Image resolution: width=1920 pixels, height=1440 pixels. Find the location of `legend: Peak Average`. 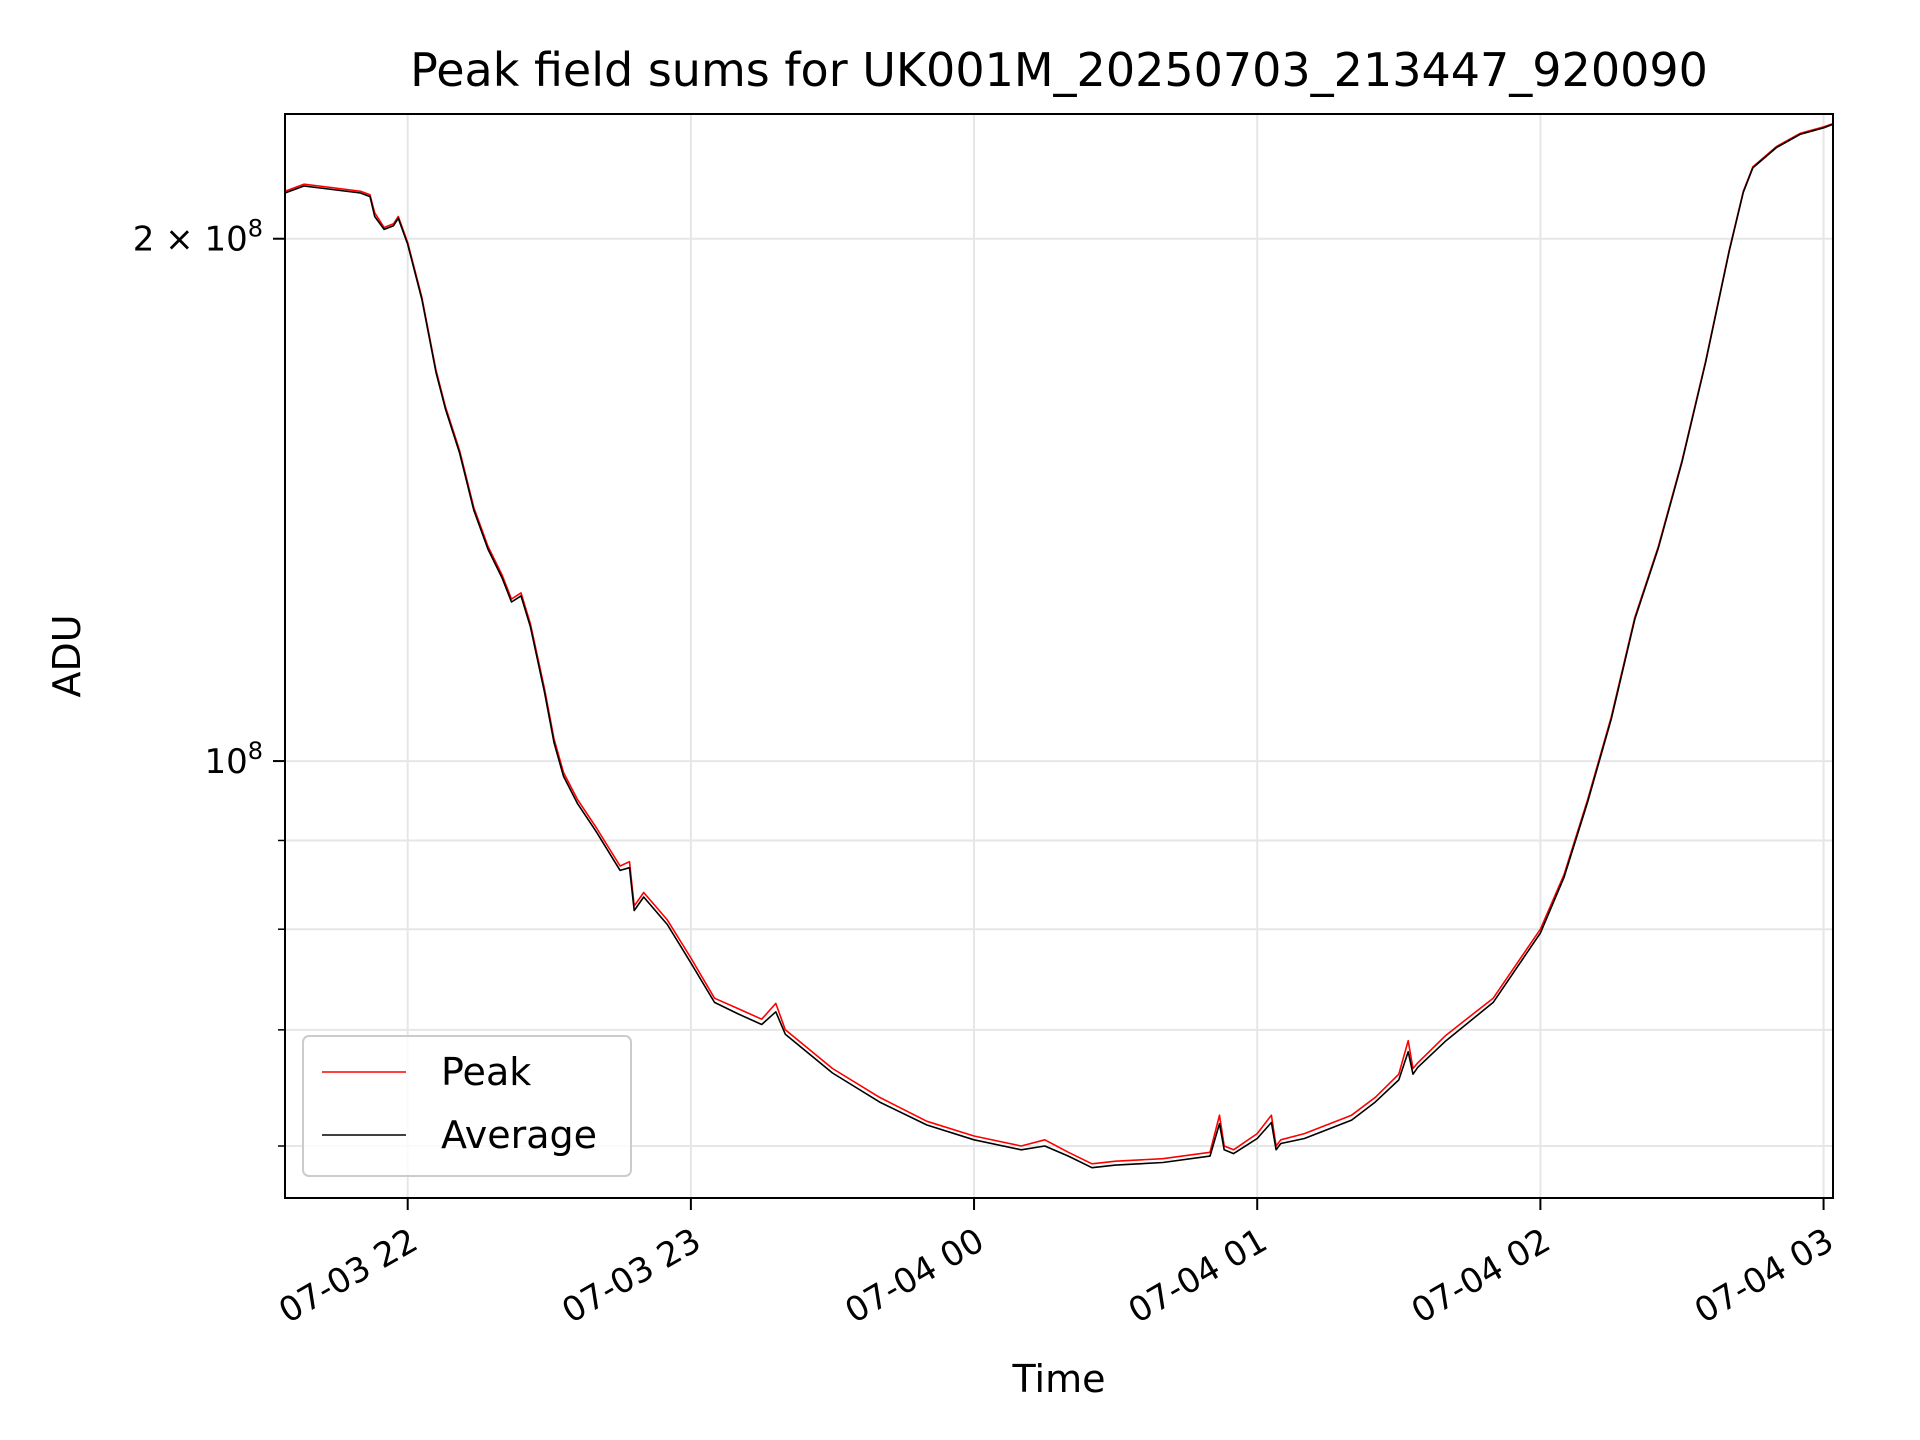

legend: Peak Average is located at coordinates (467, 1106).